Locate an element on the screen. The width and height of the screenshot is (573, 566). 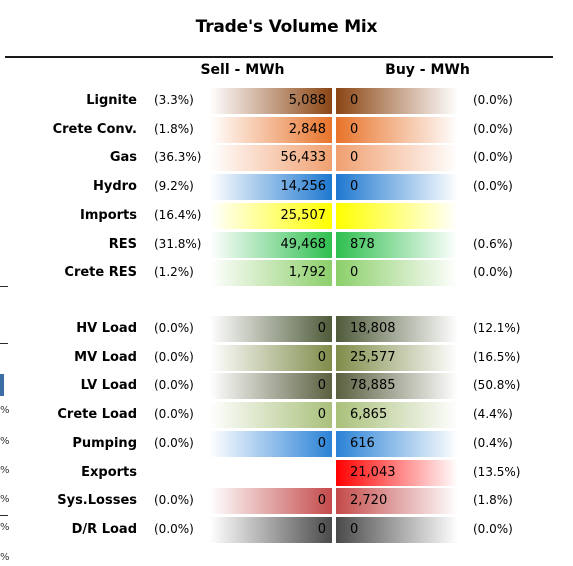
row-label: HV Load is located at coordinates (106, 328).